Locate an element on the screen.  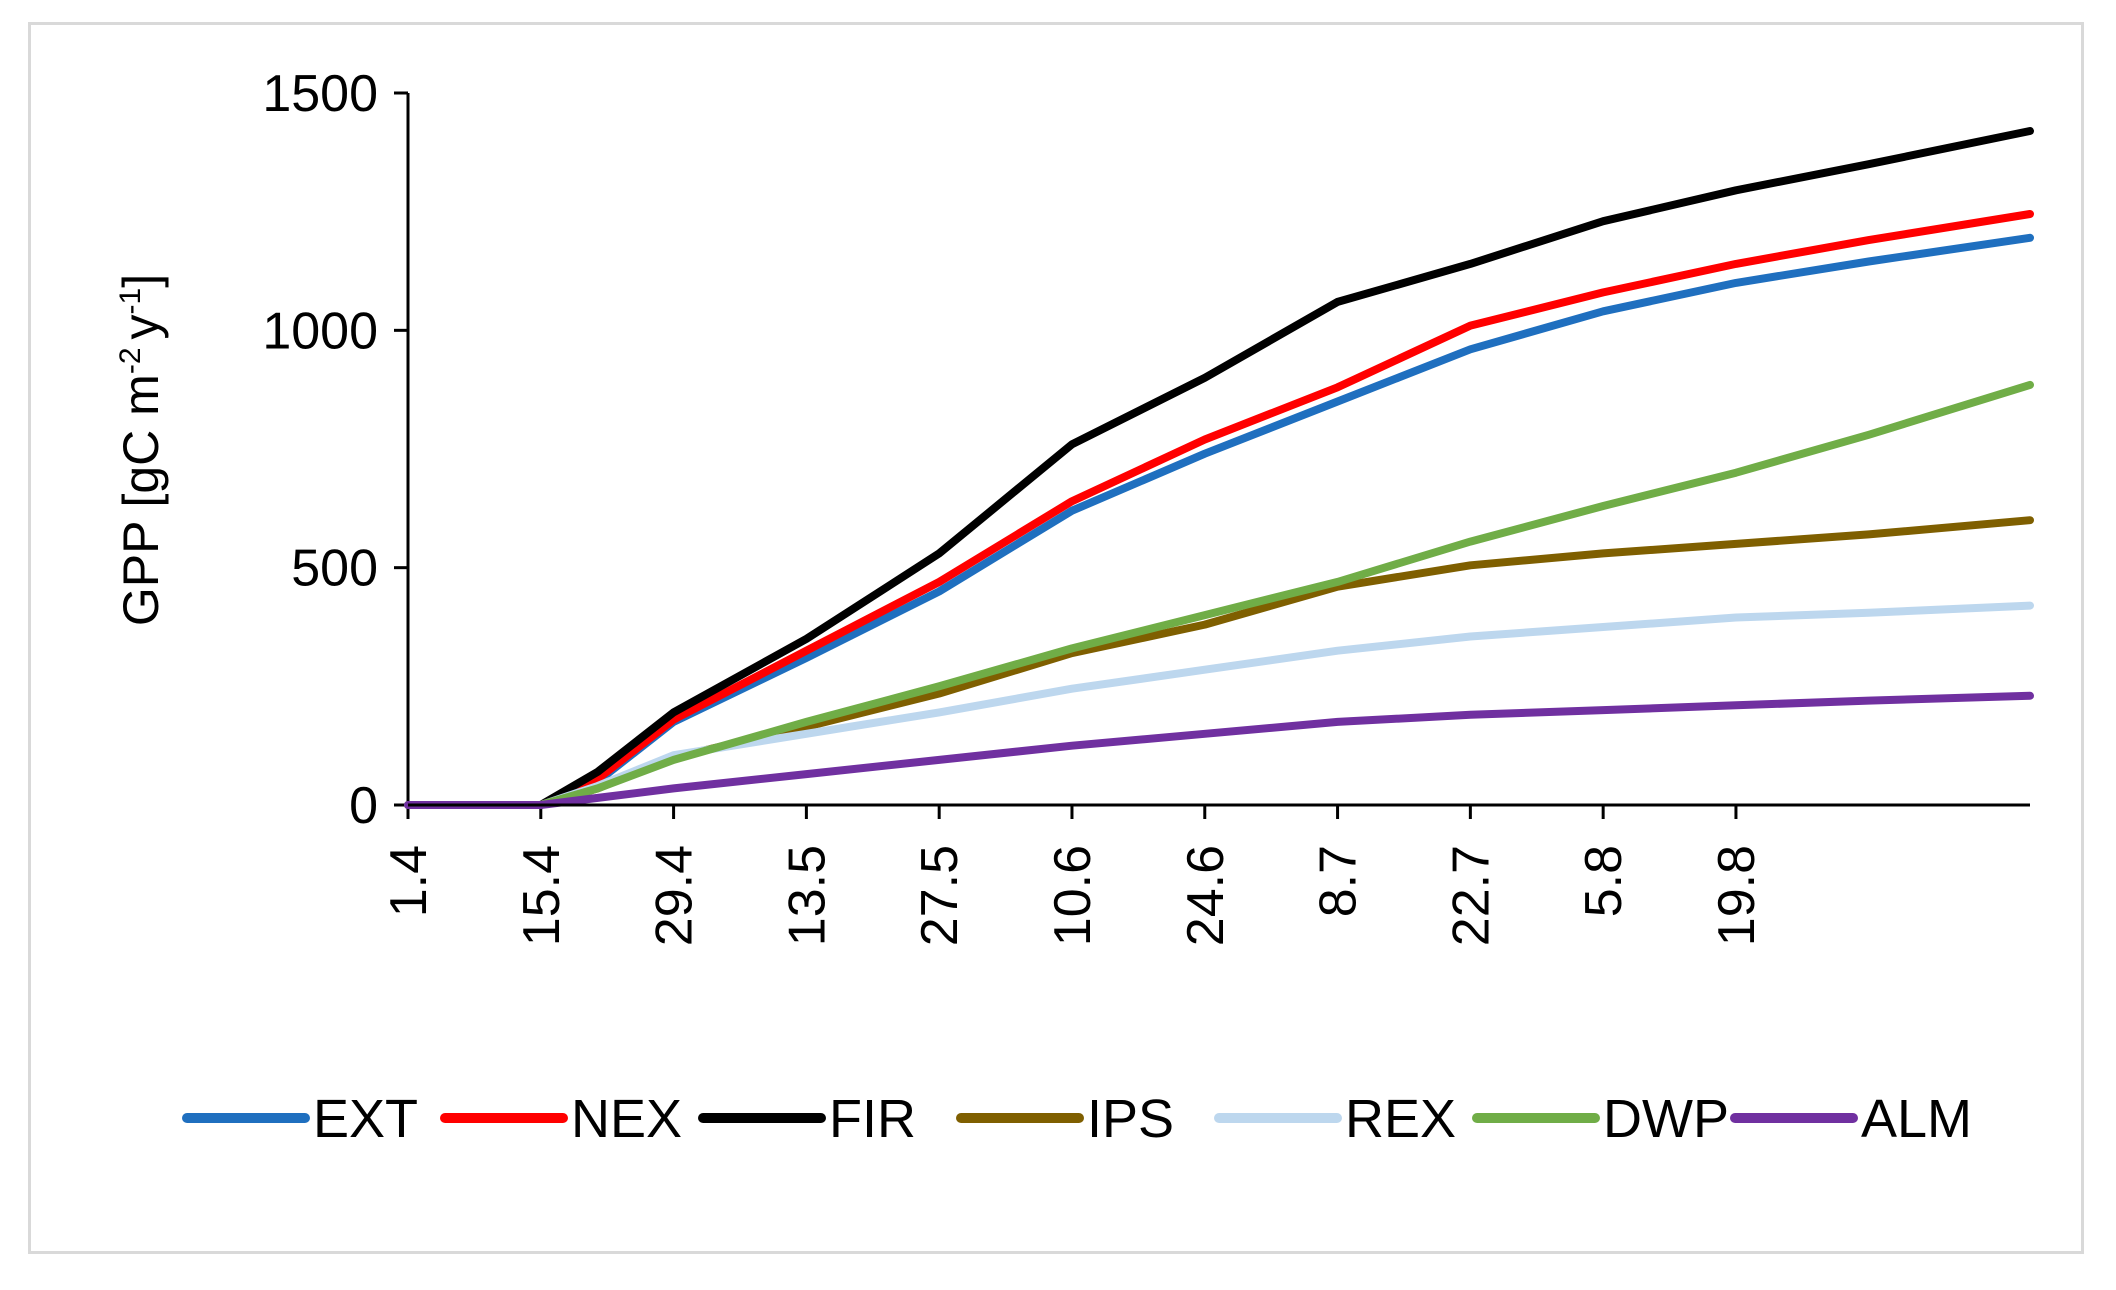
y-axis-label-base: GPP [gC m is located at coordinates (141, 500).